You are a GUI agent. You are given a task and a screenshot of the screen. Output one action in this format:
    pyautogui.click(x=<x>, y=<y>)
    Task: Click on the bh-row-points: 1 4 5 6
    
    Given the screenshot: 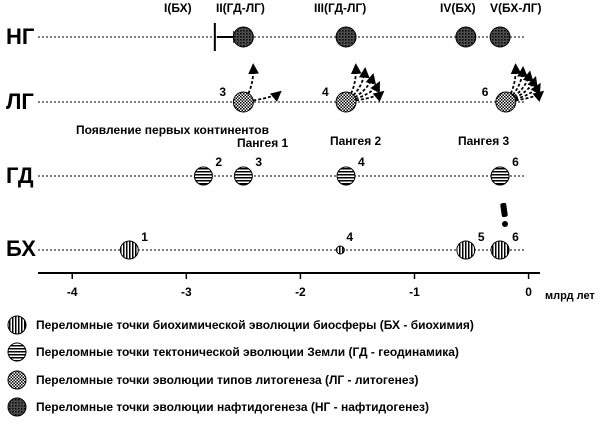 What is the action you would take?
    pyautogui.click(x=319, y=245)
    